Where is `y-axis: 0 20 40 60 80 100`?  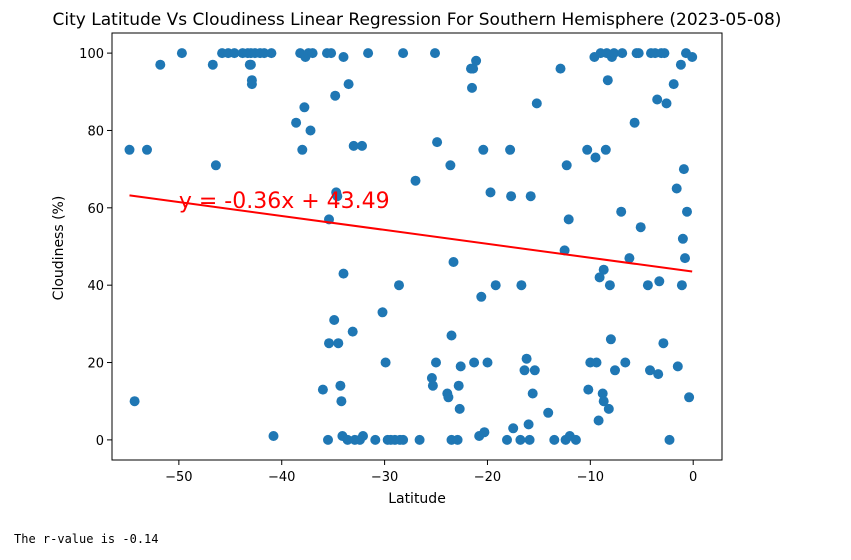
y-axis: 0 20 40 60 80 100 is located at coordinates (95, 248).